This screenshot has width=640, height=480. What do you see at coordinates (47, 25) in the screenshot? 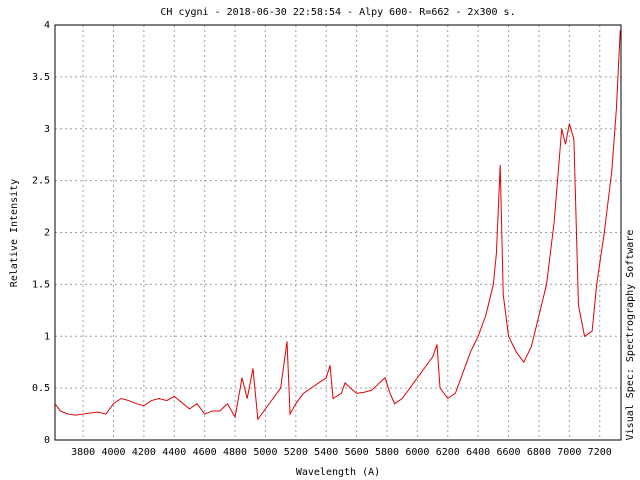
I see `y-tick-label: 4` at bounding box center [47, 25].